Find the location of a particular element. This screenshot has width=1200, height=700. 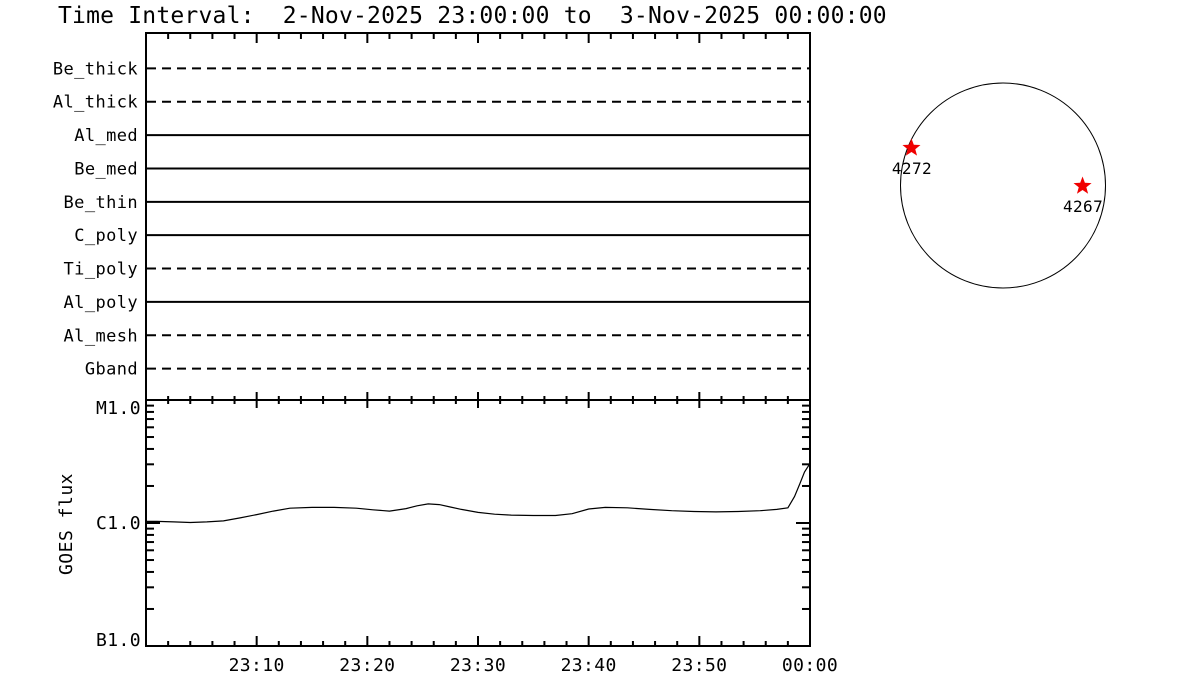

y-tick-label-M1.0: M1.0 is located at coordinates (118, 408).